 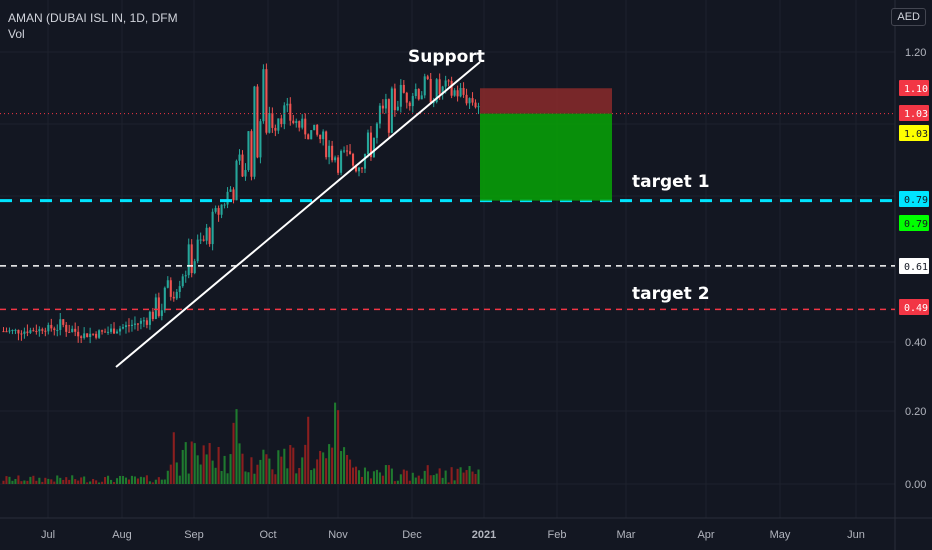 I want to click on time-tick-label: Jun, so click(x=856, y=535).